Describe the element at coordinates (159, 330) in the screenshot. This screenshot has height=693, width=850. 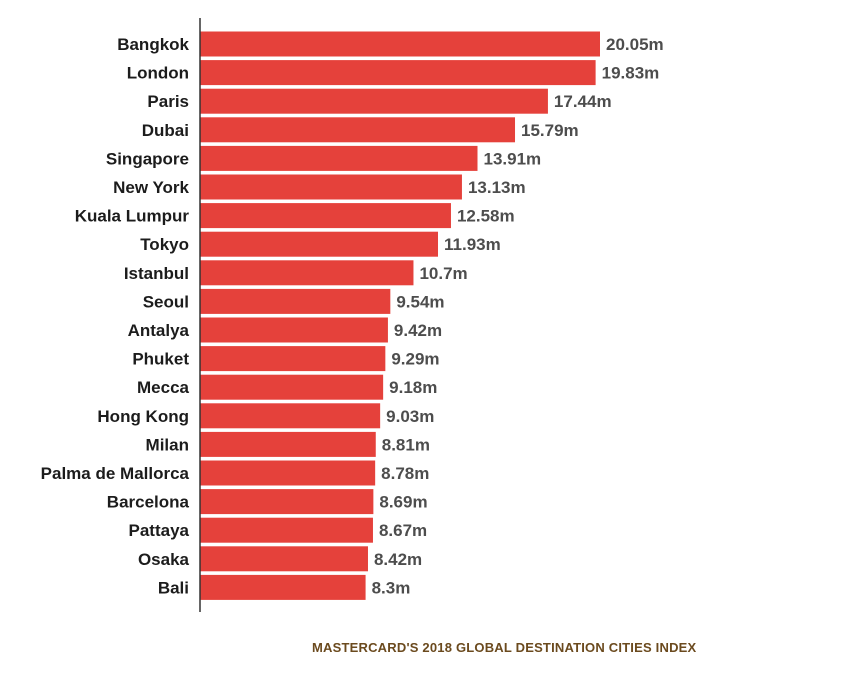
I see `category-label: Antalya` at that location.